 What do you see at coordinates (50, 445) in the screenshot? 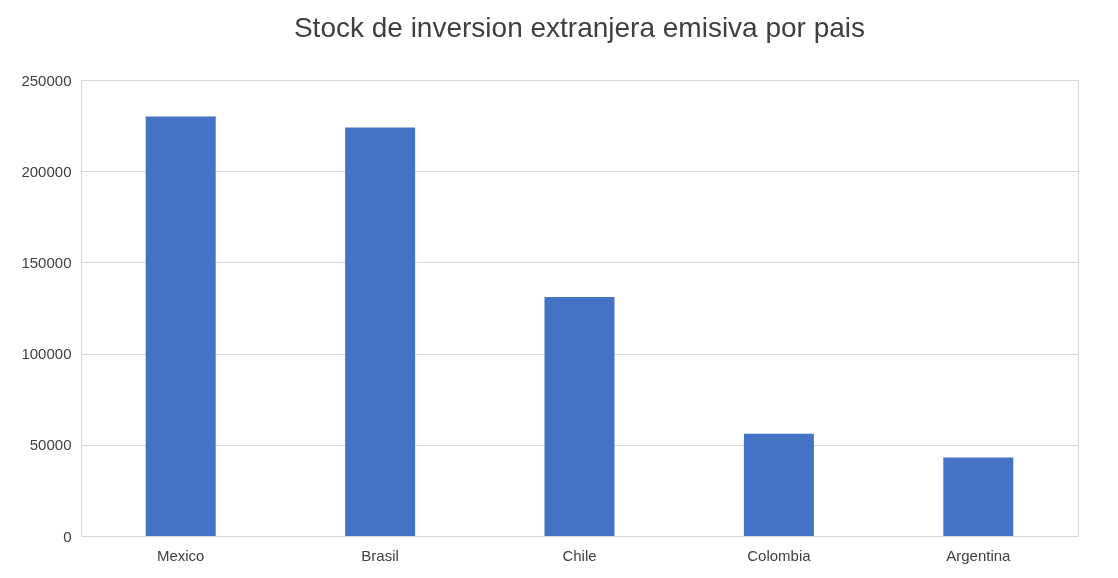
I see `y-tick-label: 50000` at bounding box center [50, 445].